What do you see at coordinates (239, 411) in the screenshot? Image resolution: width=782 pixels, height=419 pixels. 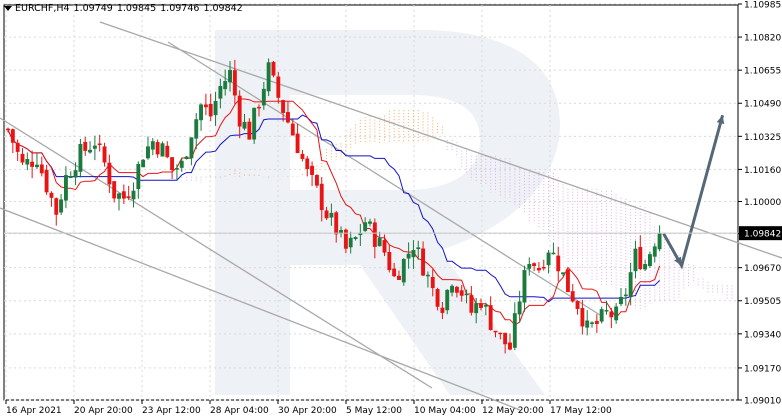 I see `x-tick-label: 28 Apr 04:00` at bounding box center [239, 411].